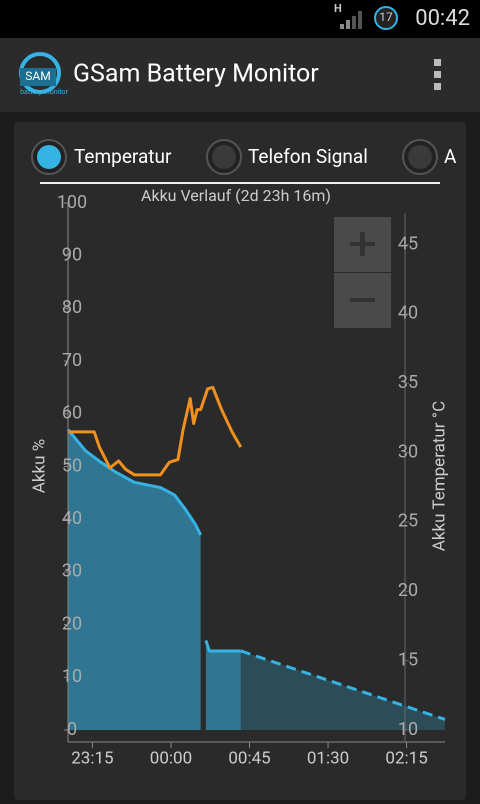 The image size is (480, 804). What do you see at coordinates (406, 758) in the screenshot?
I see `x-tick-label: 02:15` at bounding box center [406, 758].